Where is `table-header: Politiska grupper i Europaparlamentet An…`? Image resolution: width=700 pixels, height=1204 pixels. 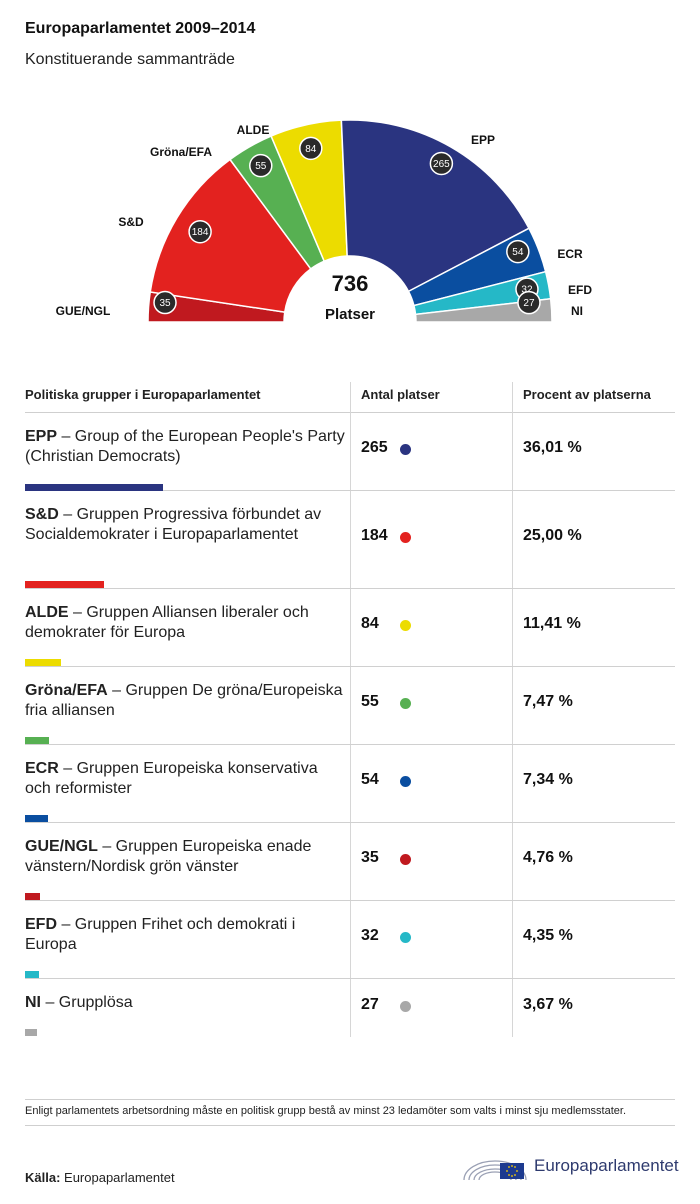 table-header: Politiska grupper i Europaparlamentet An… is located at coordinates (350, 396).